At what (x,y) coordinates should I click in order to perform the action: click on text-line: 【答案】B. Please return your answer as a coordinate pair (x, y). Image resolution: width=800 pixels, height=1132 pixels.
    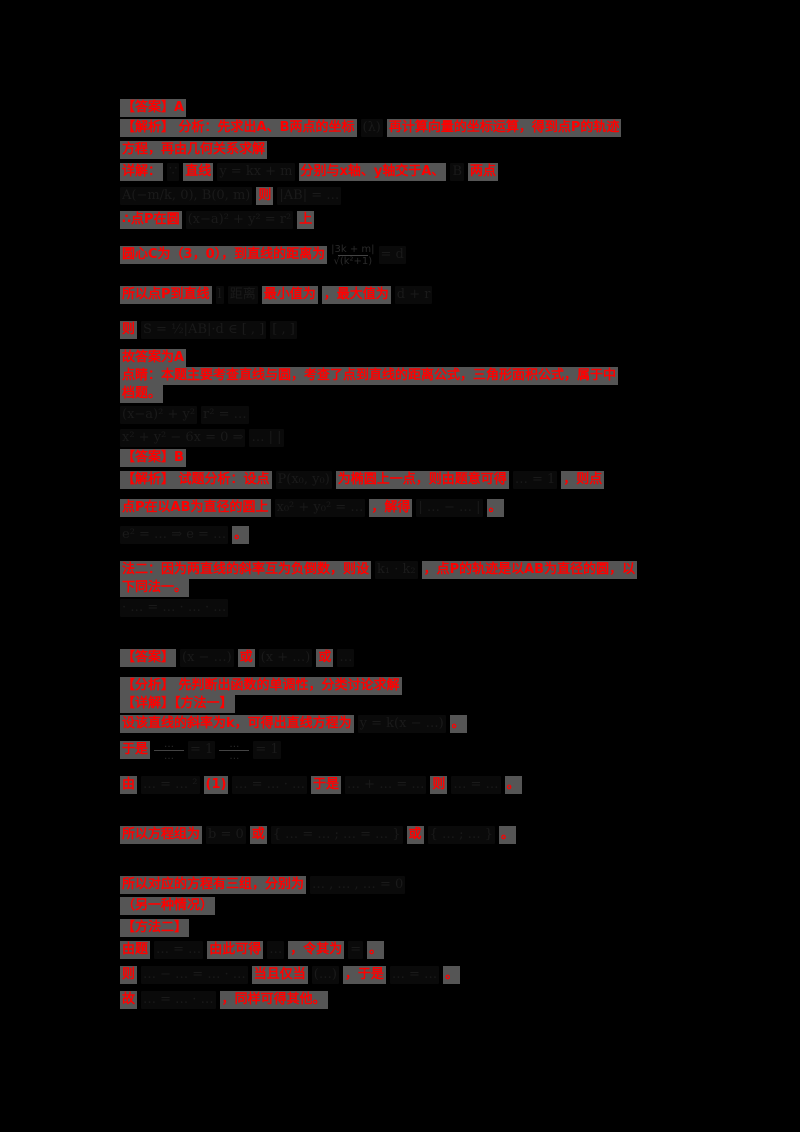
    Looking at the image, I should click on (153, 458).